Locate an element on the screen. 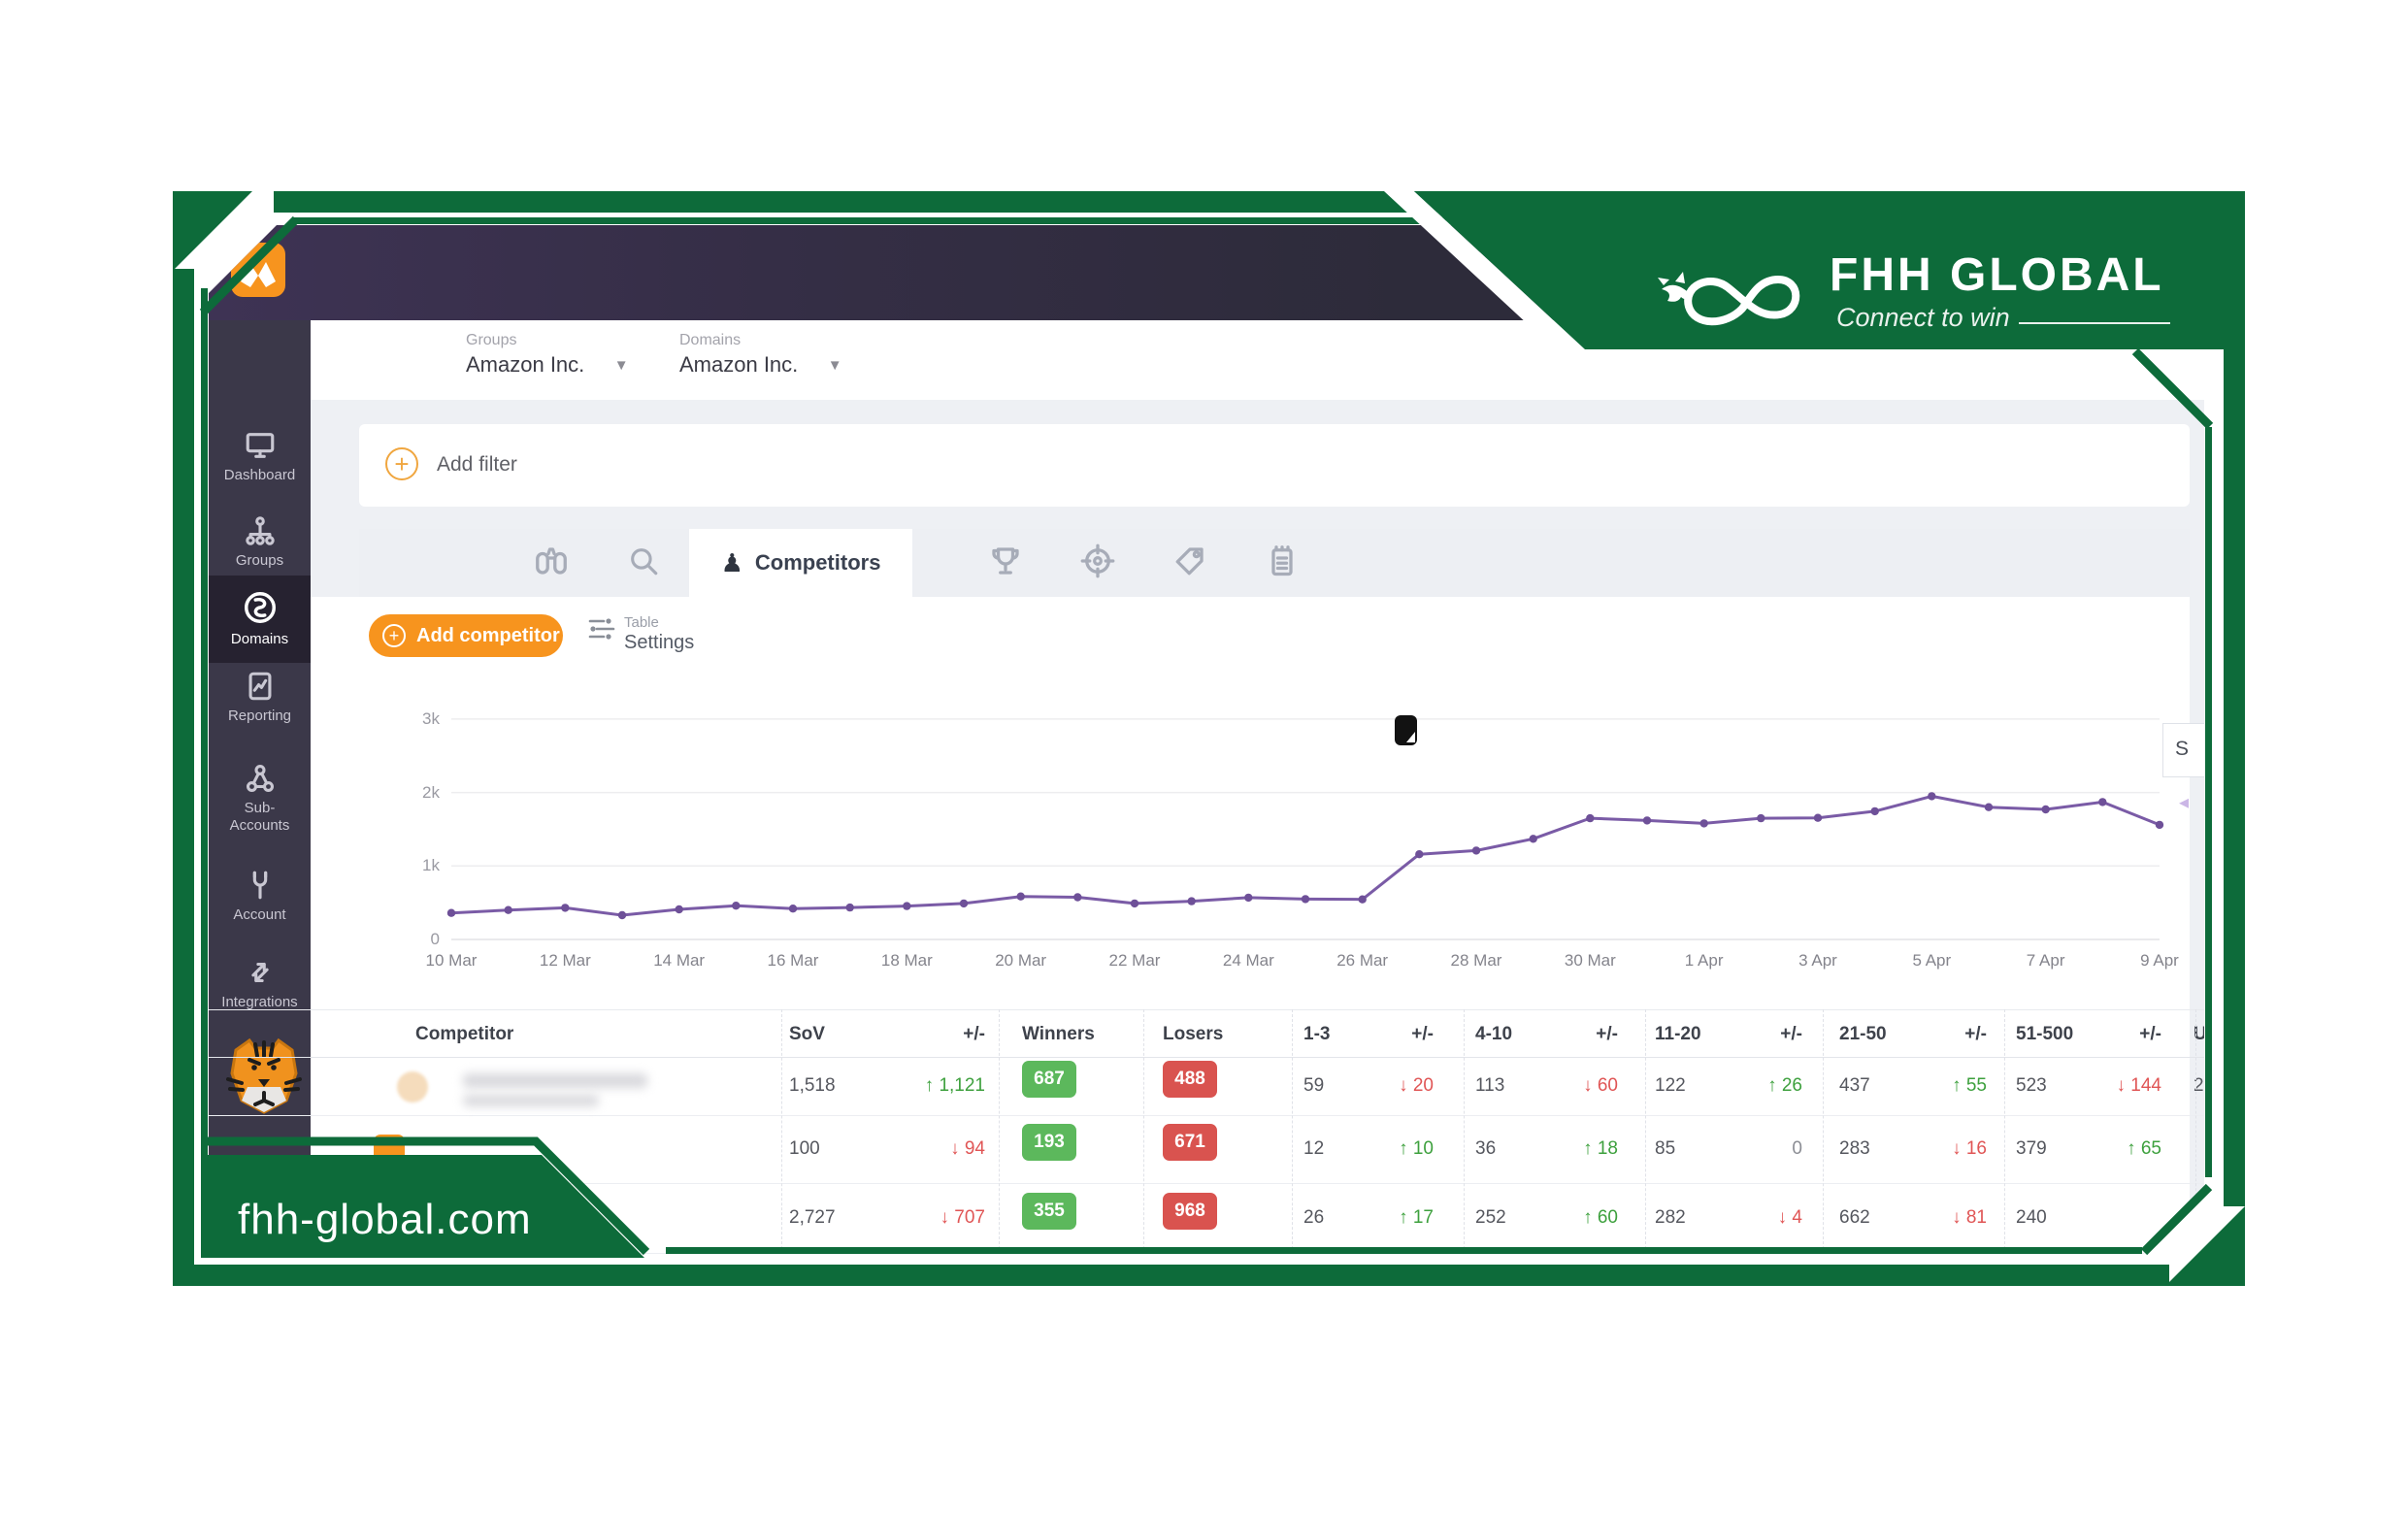 The image size is (2408, 1514). rank-bucket-value: 85 is located at coordinates (1665, 1148).